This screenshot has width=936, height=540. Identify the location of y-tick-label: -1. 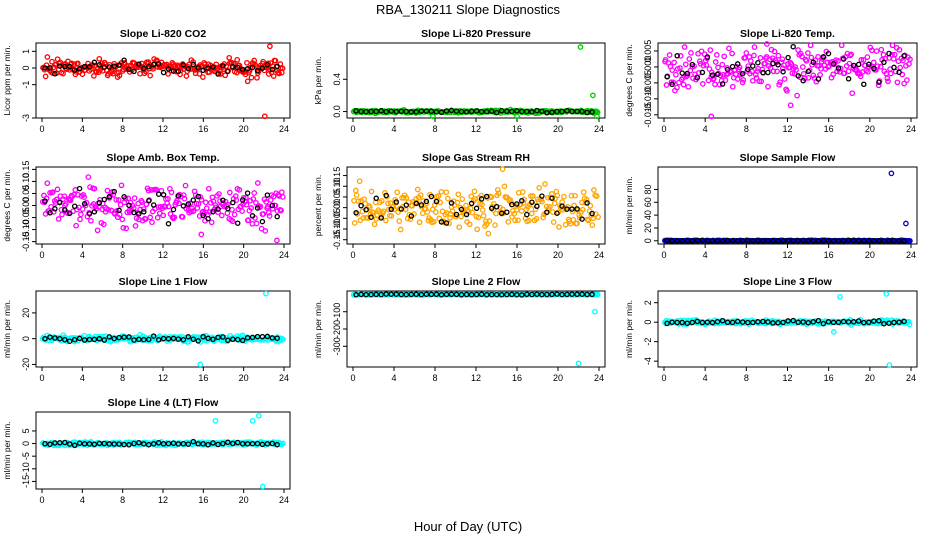
(26, 85).